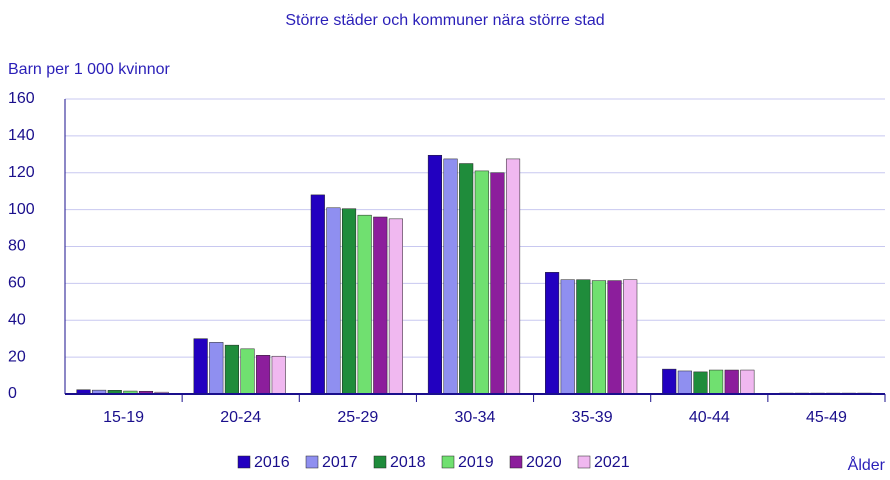 This screenshot has width=890, height=480. I want to click on y-tick-label: 0, so click(12, 393).